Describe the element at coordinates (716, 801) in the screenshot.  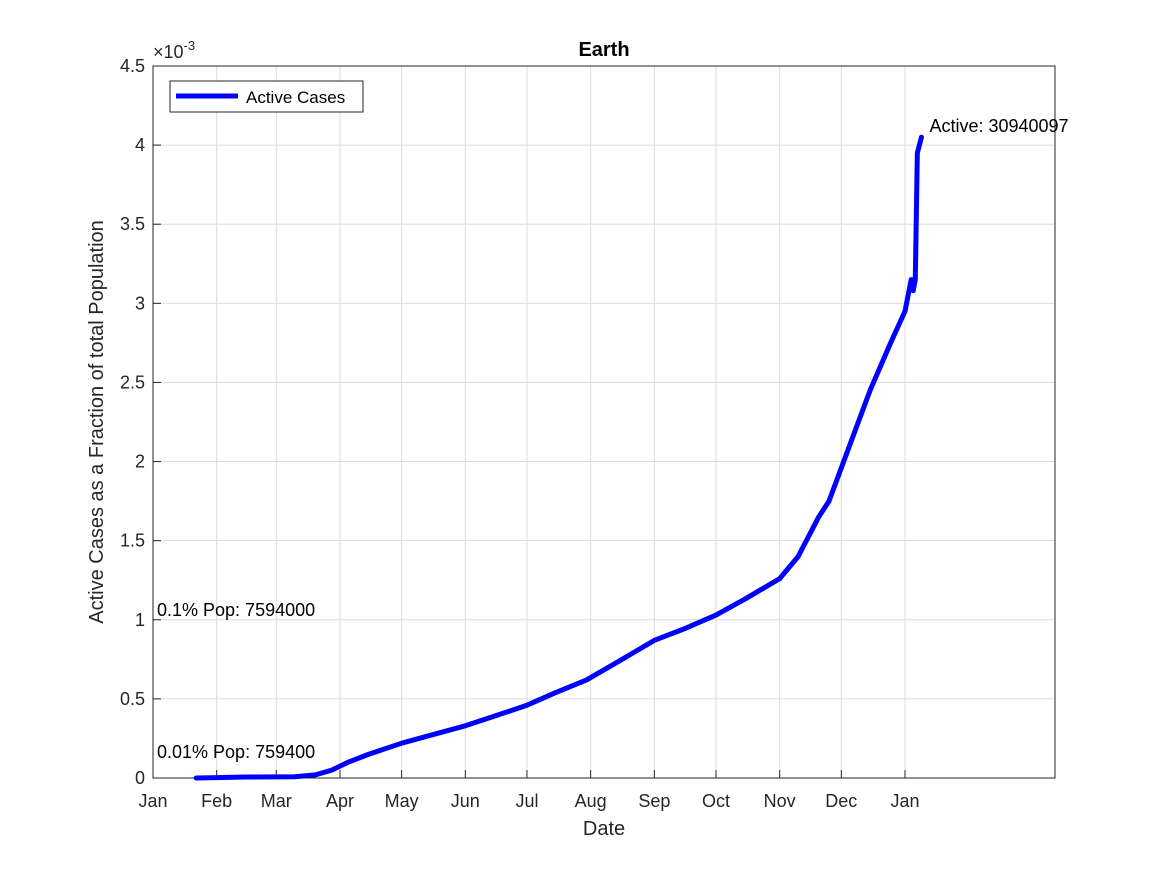
I see `x-tick-label: Oct` at that location.